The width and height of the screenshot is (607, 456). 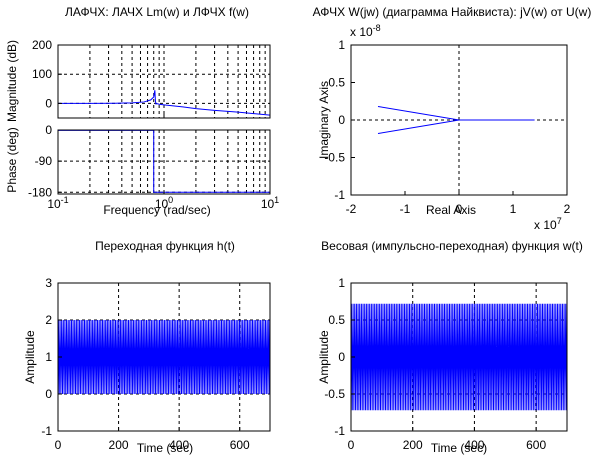 I want to click on impulse-xtick-label: 200, so click(x=413, y=445).